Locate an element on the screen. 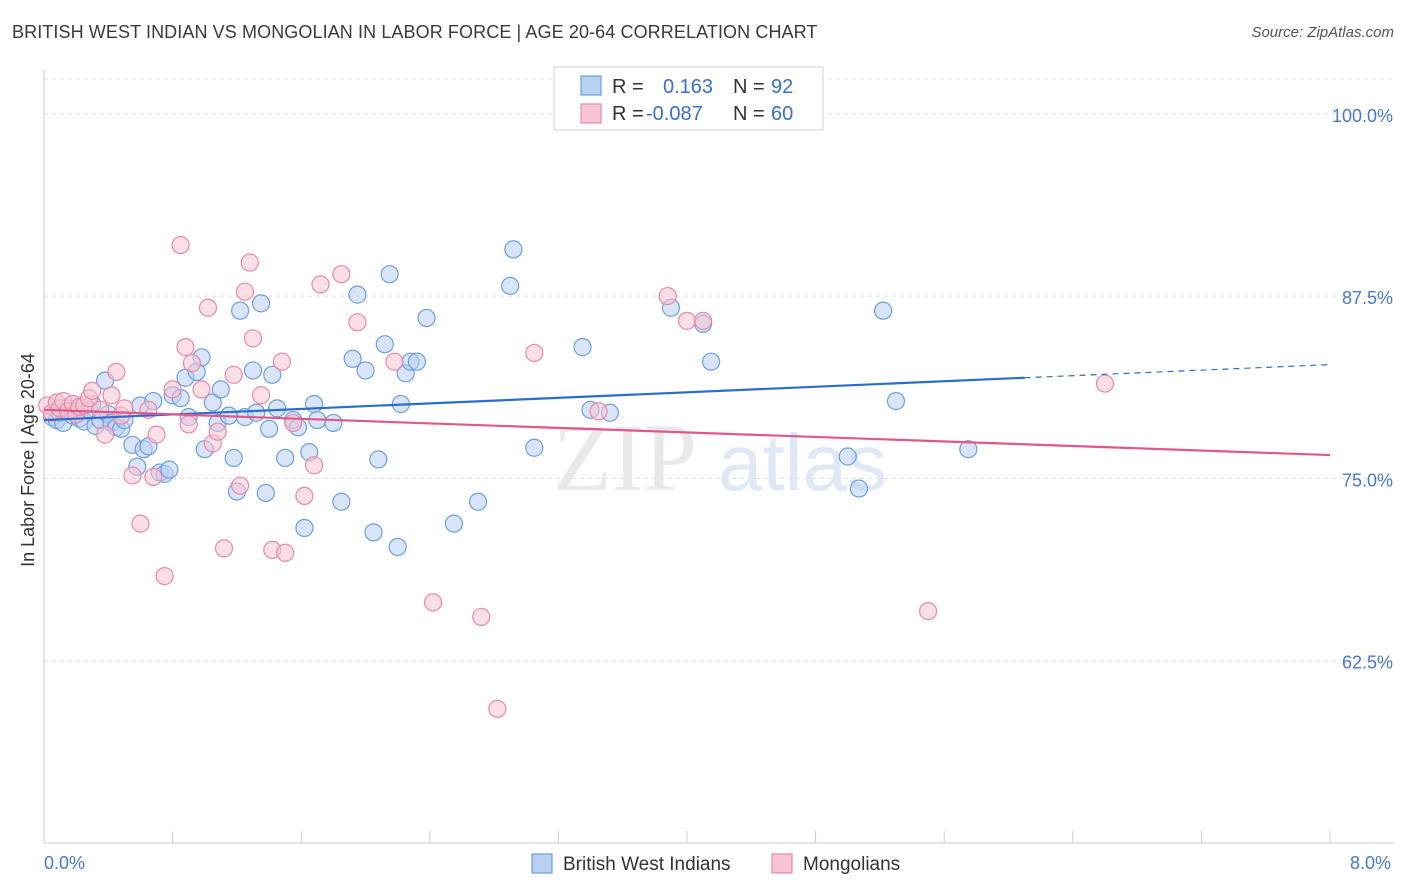 This screenshot has height=892, width=1406. series-legend: British West Indians Mongolians is located at coordinates (715, 864).